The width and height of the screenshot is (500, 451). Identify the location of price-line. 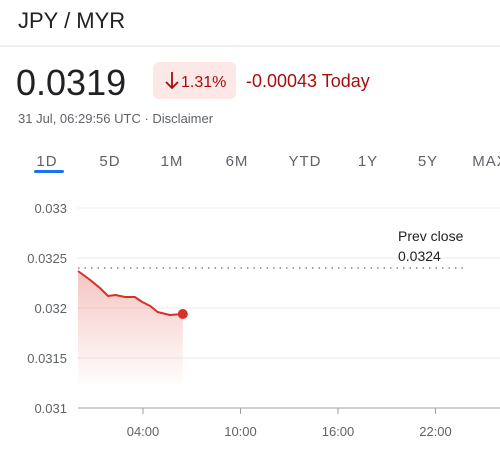
(130, 293).